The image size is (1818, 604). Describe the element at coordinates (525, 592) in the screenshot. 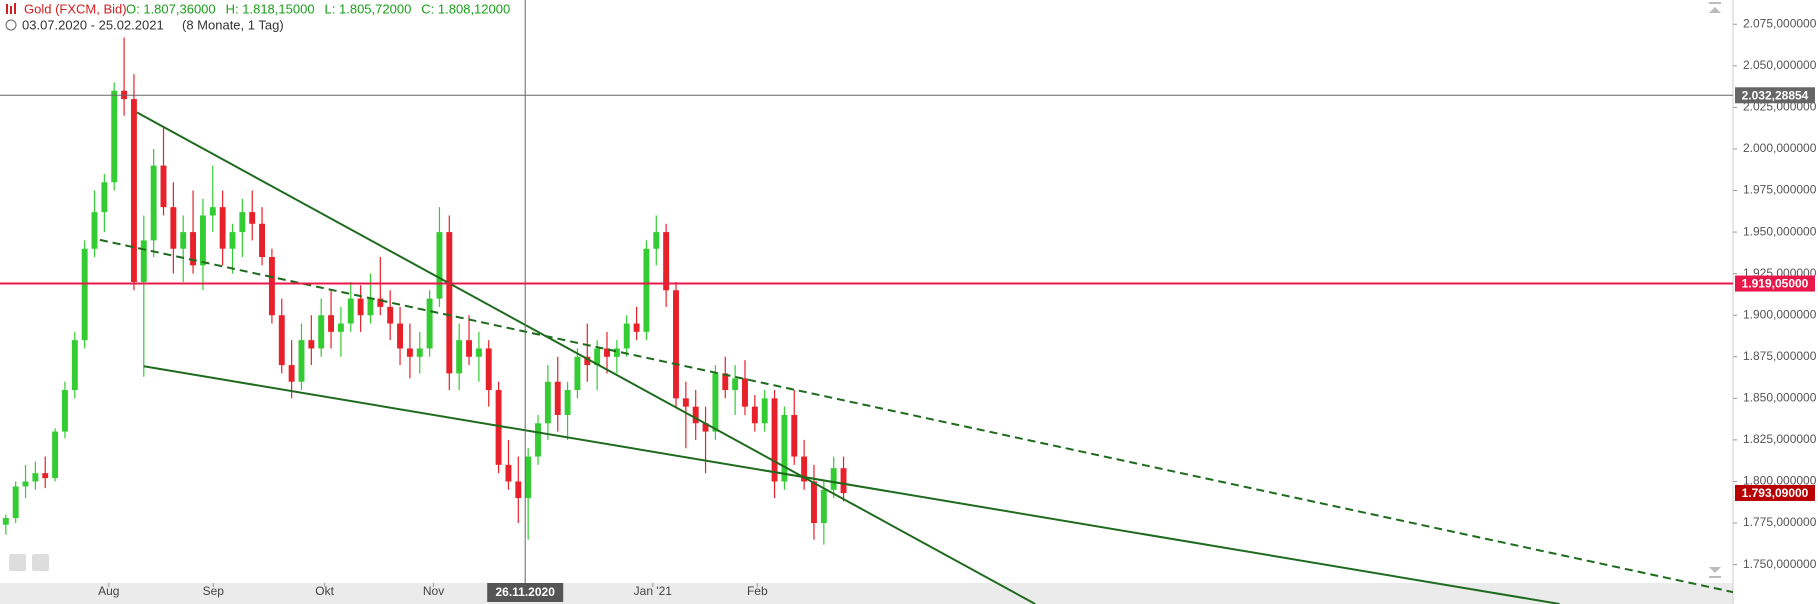

I see `crosshair-tag` at that location.